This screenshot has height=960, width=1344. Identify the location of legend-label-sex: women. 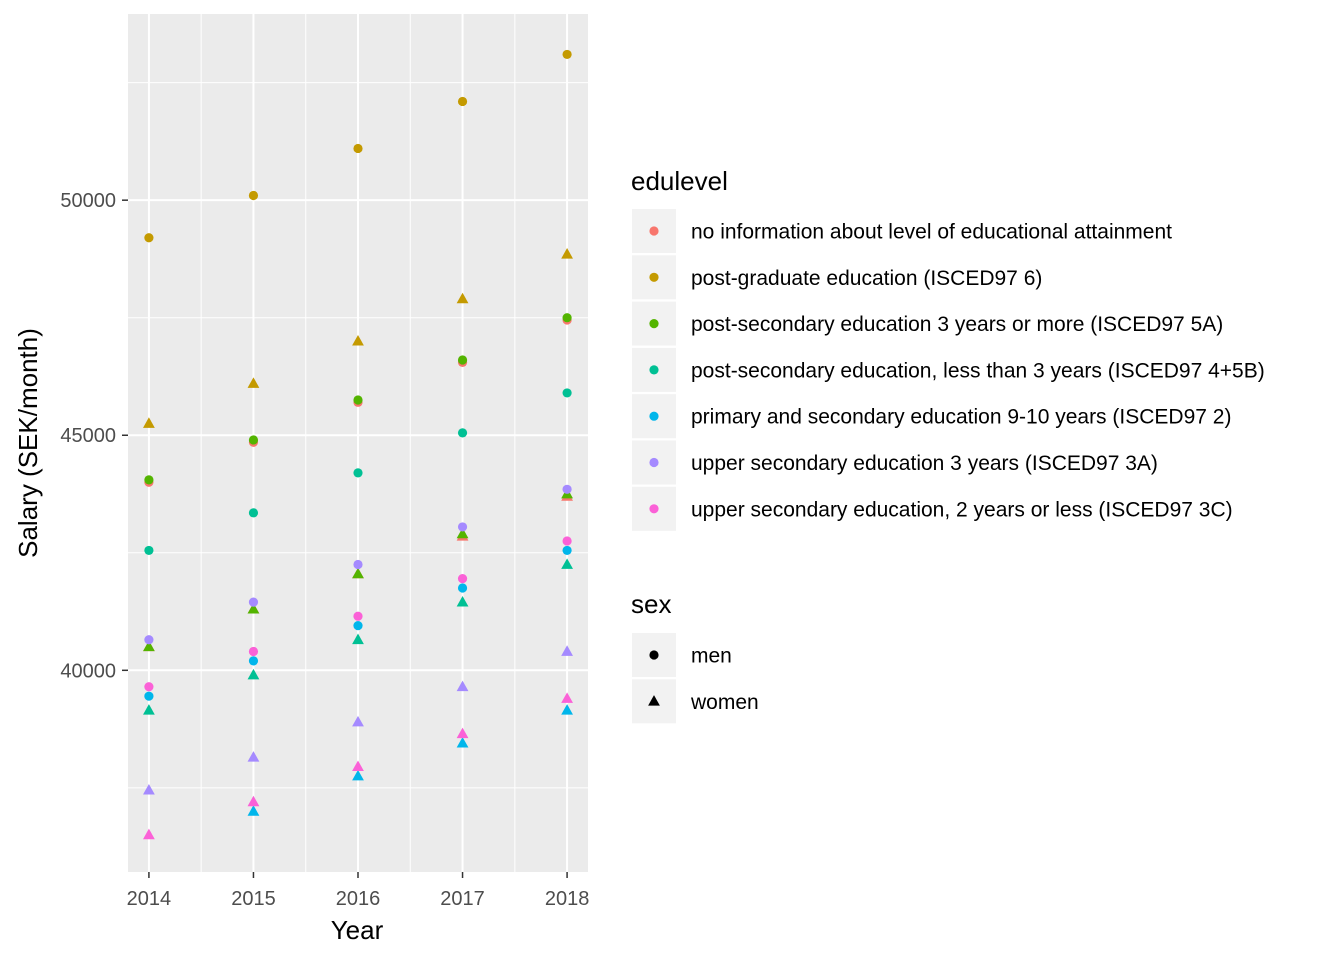
(724, 702).